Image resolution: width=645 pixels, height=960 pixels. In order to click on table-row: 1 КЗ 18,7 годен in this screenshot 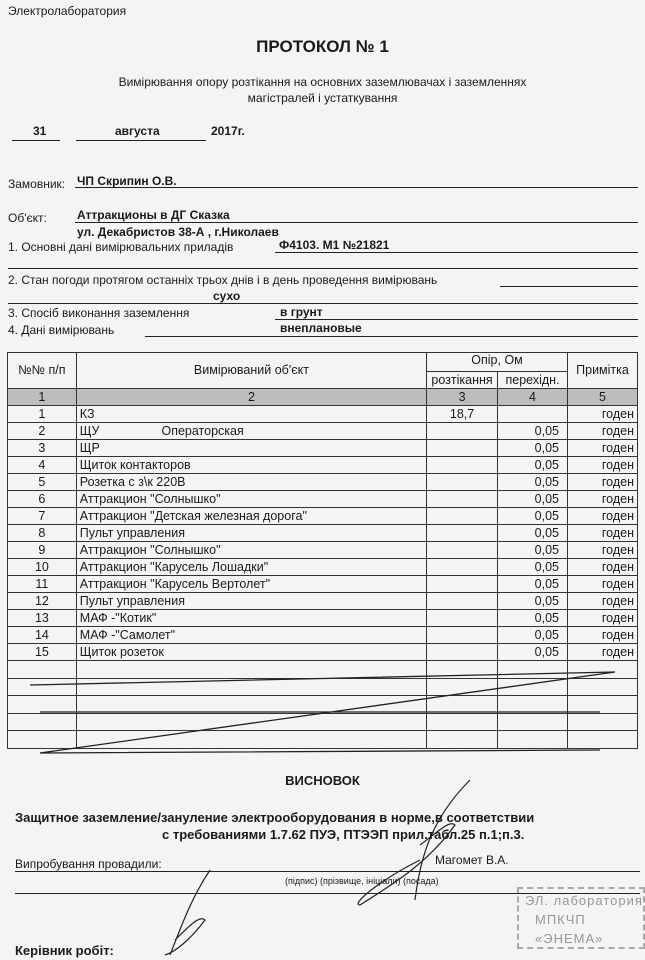, I will do `click(322, 414)`.